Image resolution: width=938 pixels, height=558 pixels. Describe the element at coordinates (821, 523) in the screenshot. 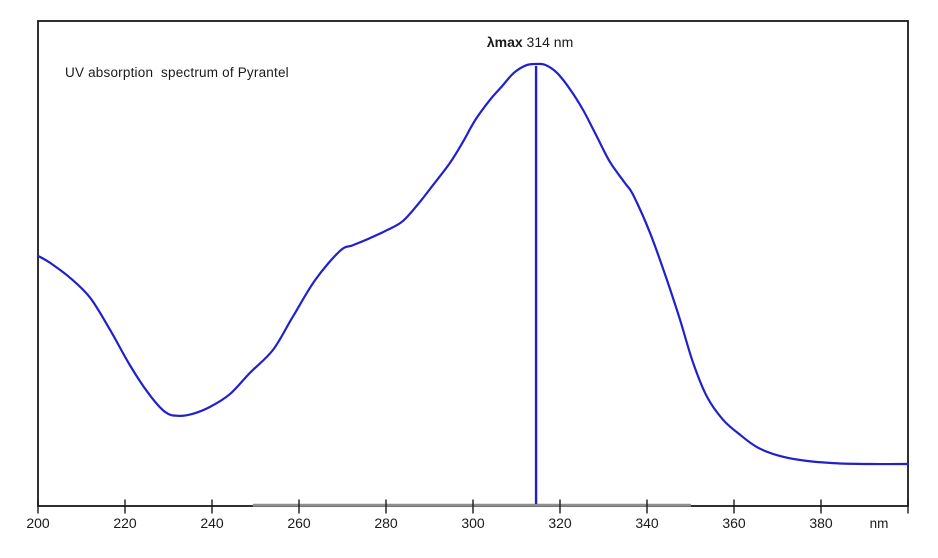

I see `x-tick-label-380: 380` at that location.